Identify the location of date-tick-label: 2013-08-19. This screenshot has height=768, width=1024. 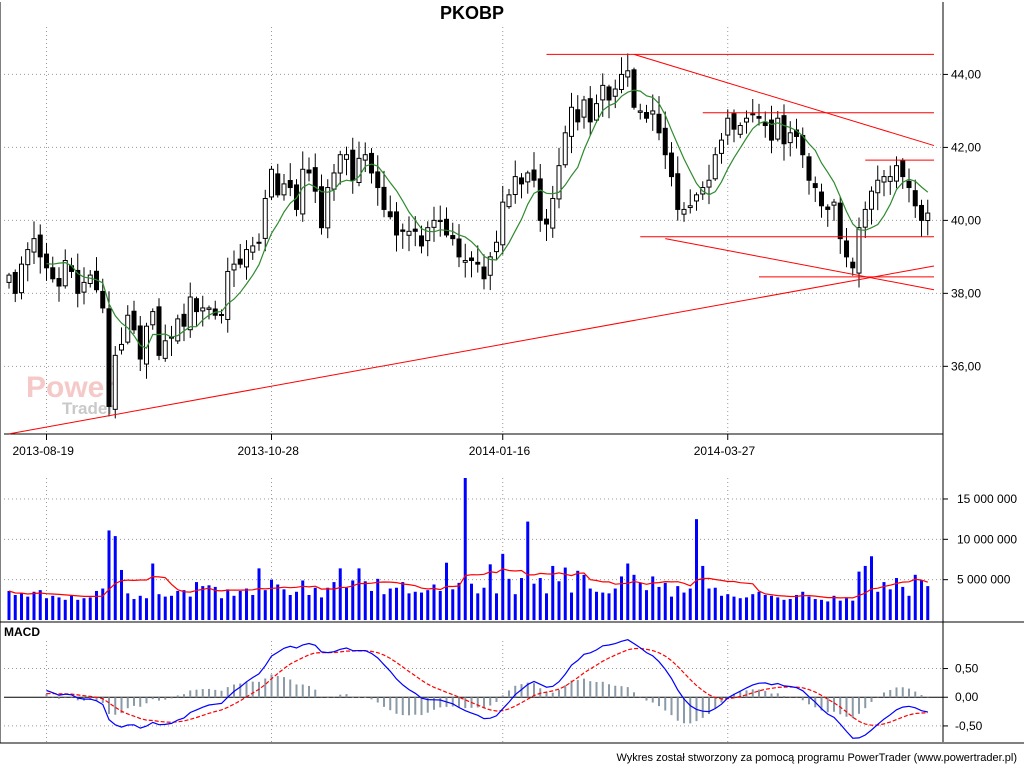
(44, 451).